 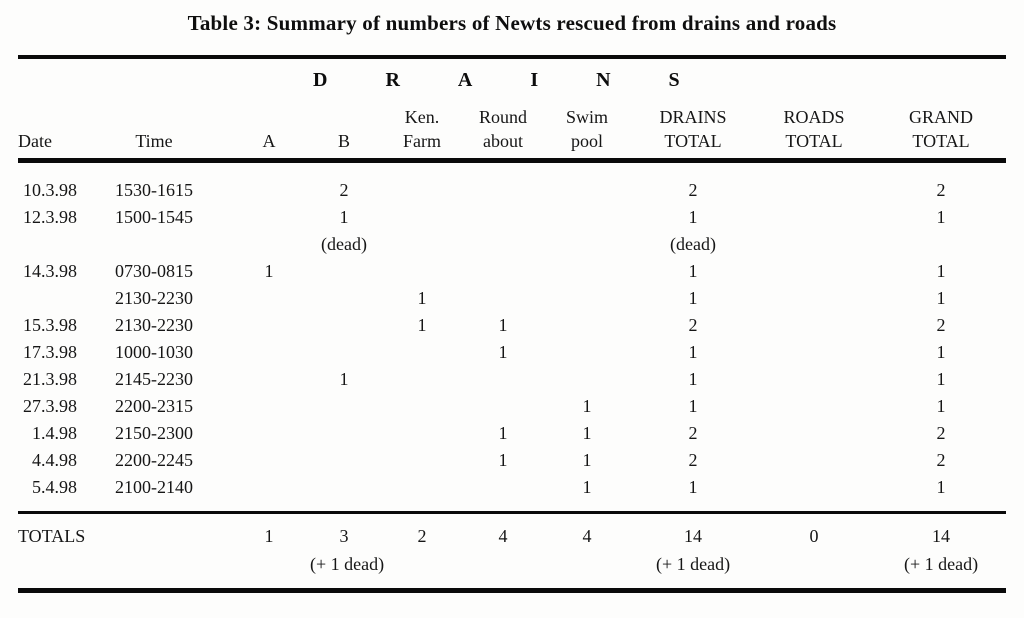 I want to click on table-row: 17.3.98 1000-1030 1 1 1, so click(x=512, y=352).